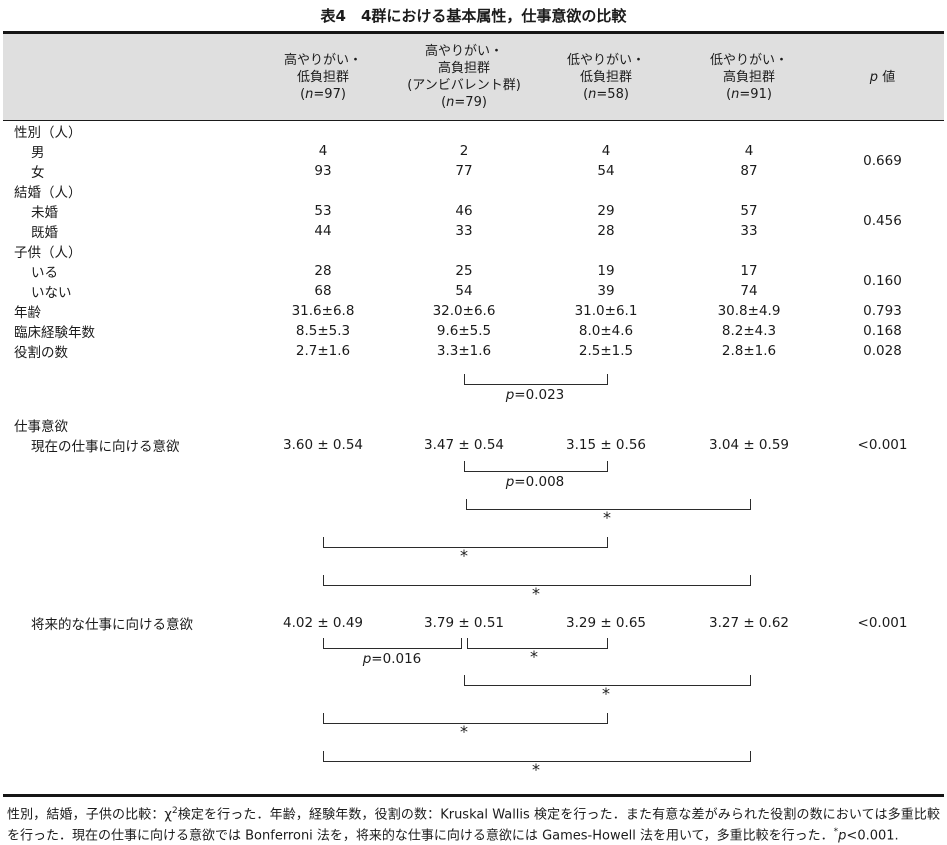 The width and height of the screenshot is (947, 845). I want to click on row-label: 結婚（人）, so click(48, 193).